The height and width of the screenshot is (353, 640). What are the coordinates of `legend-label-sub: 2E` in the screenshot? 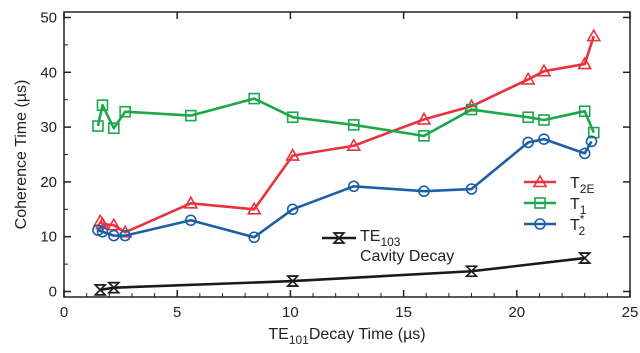 It's located at (587, 189).